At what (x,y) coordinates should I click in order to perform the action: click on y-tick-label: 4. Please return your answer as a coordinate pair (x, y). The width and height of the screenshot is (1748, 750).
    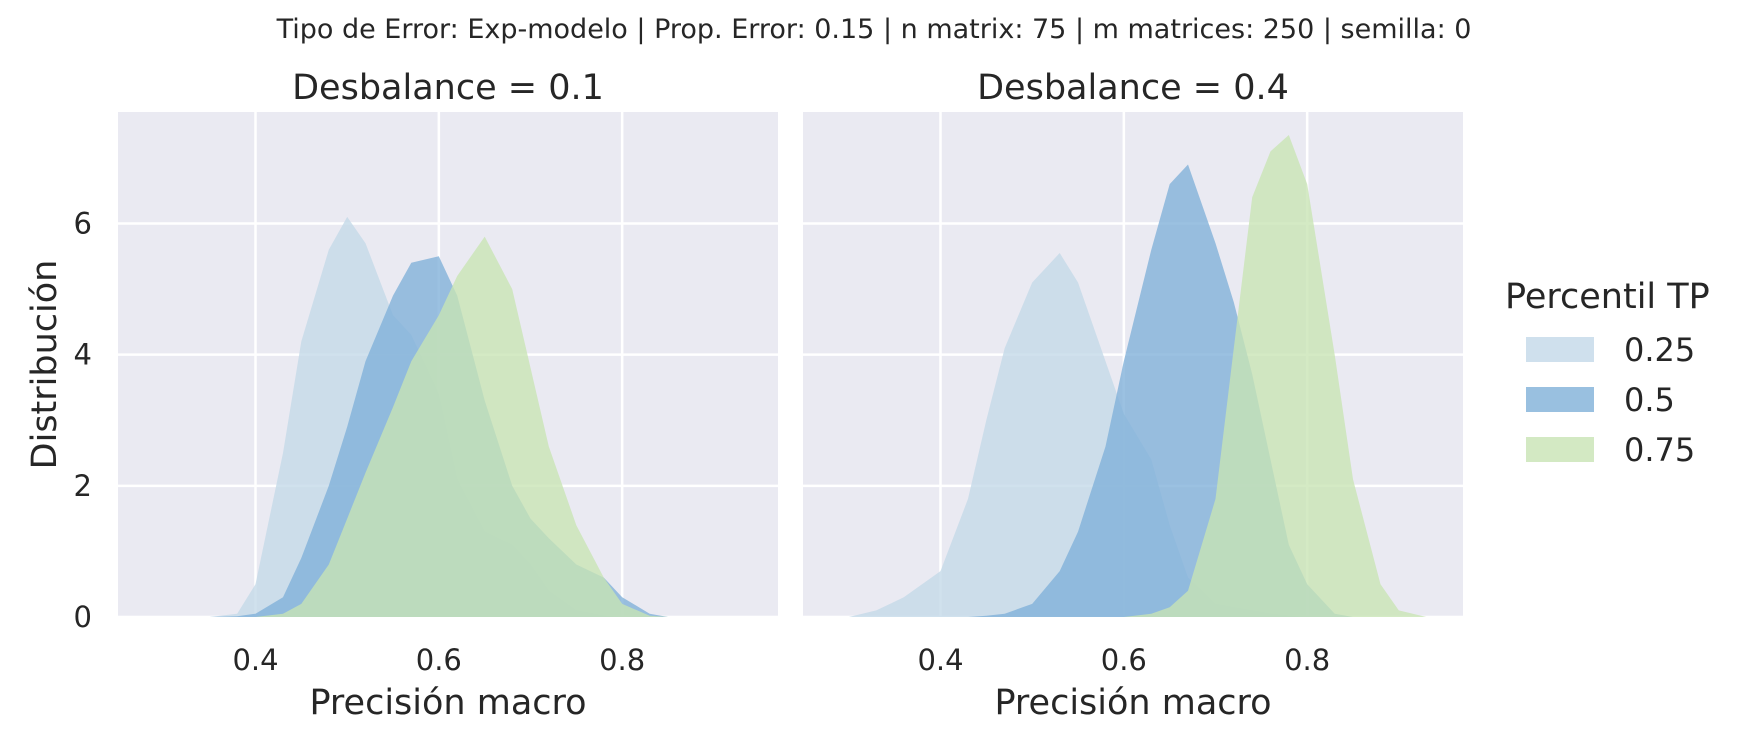
    Looking at the image, I should click on (83, 355).